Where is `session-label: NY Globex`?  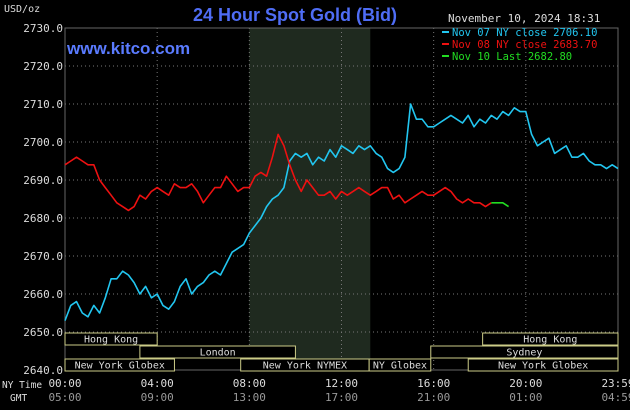 session-label: NY Globex is located at coordinates (400, 366).